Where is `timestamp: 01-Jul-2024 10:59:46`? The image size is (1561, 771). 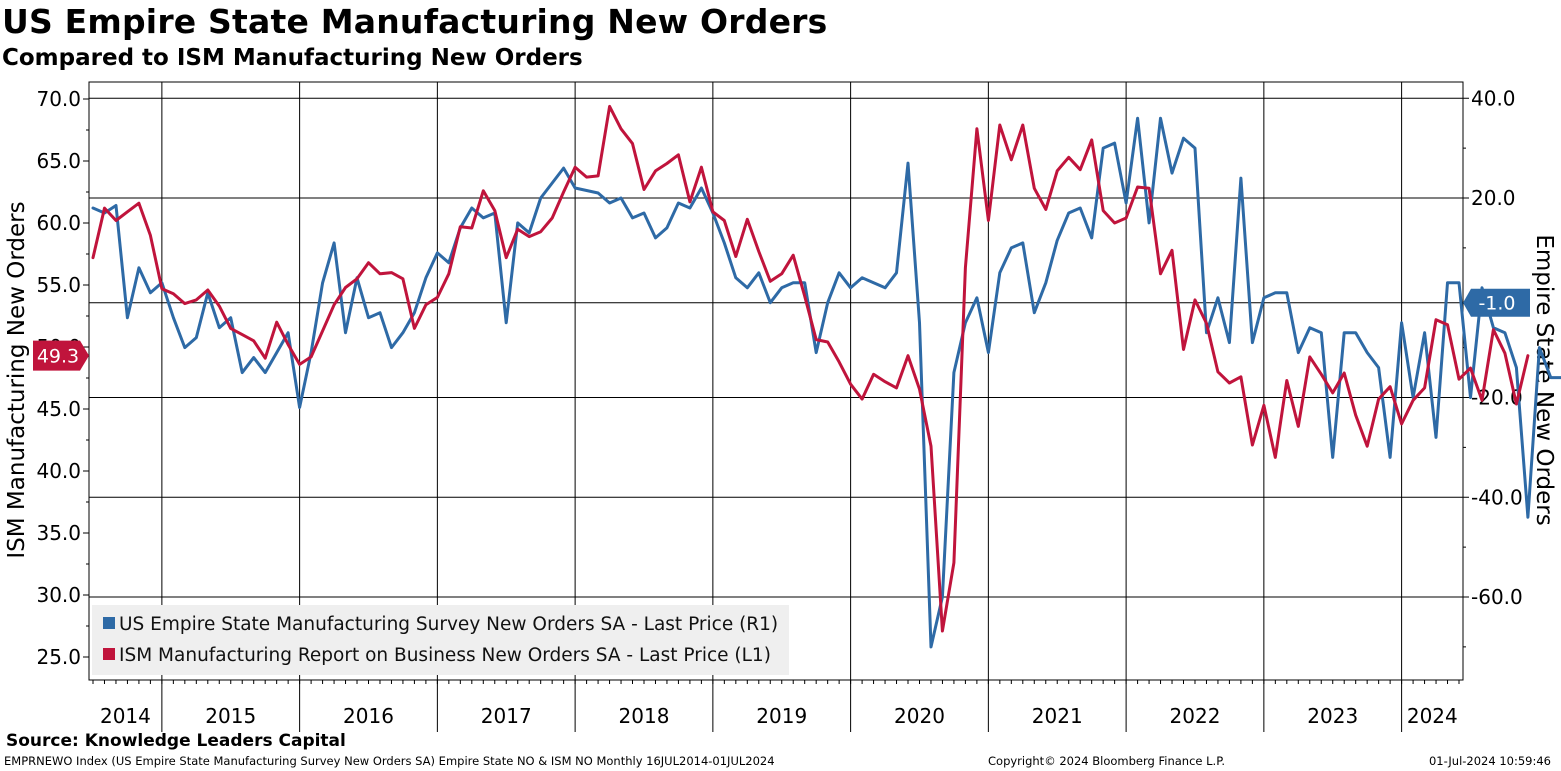 timestamp: 01-Jul-2024 10:59:46 is located at coordinates (1489, 761).